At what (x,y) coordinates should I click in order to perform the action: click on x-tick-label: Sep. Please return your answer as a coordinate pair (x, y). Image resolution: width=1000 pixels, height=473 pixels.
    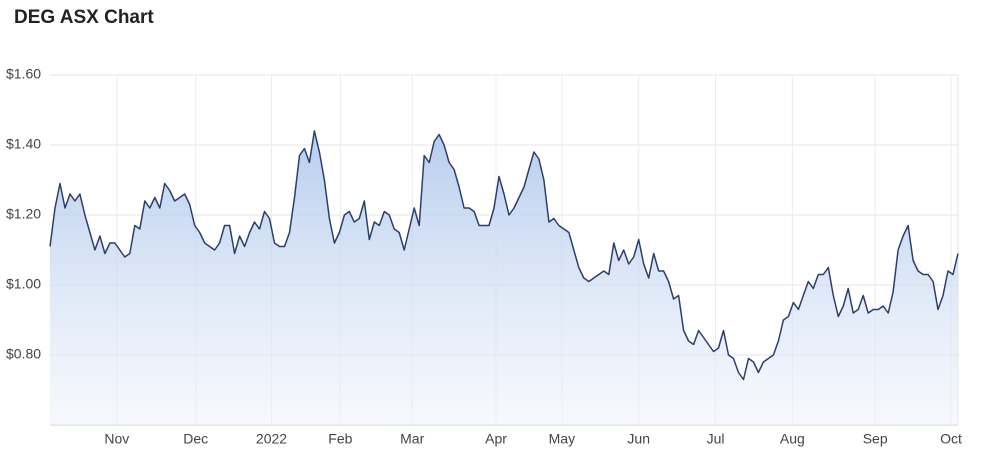
    Looking at the image, I should click on (875, 439).